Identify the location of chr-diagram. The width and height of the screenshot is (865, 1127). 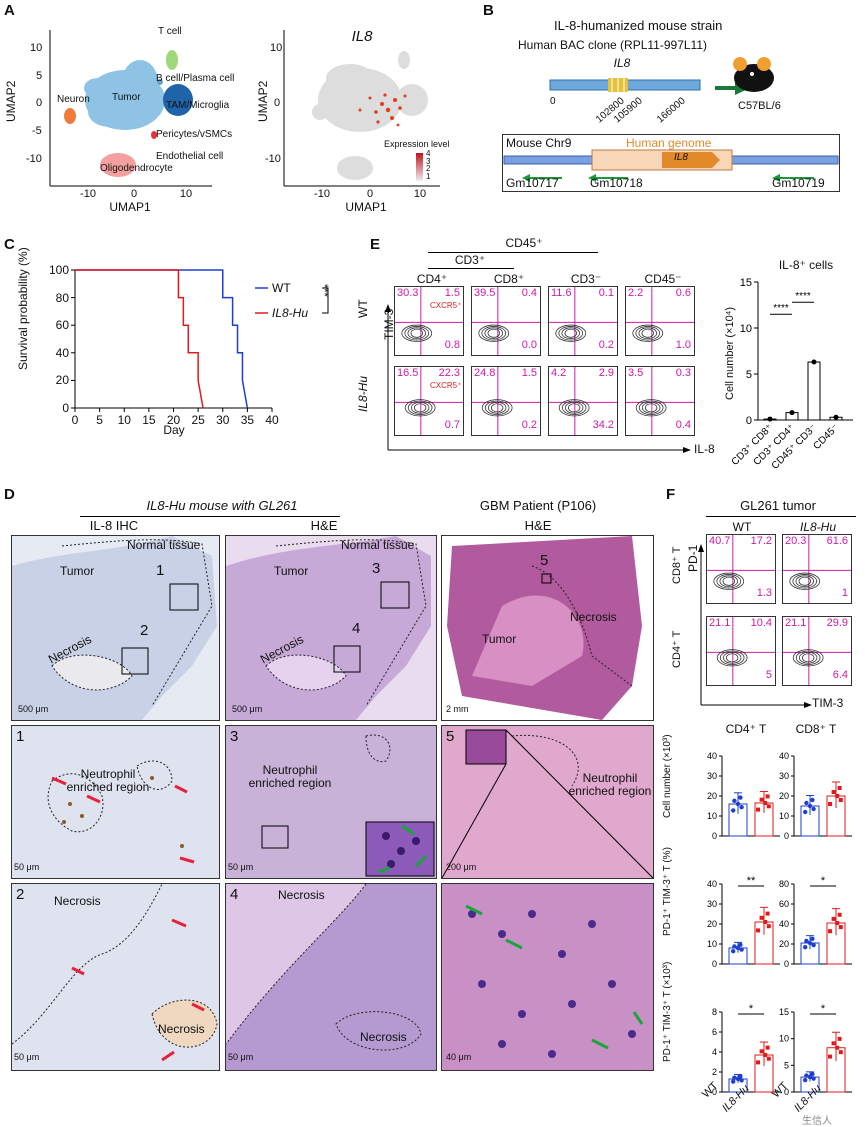
(671, 165).